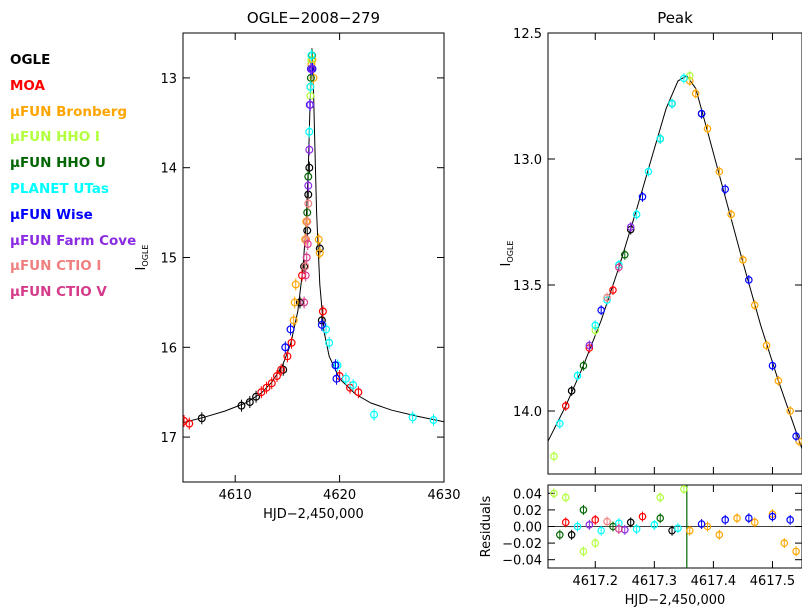 The width and height of the screenshot is (802, 616). I want to click on series--fun-bronberg, so click(742, 533).